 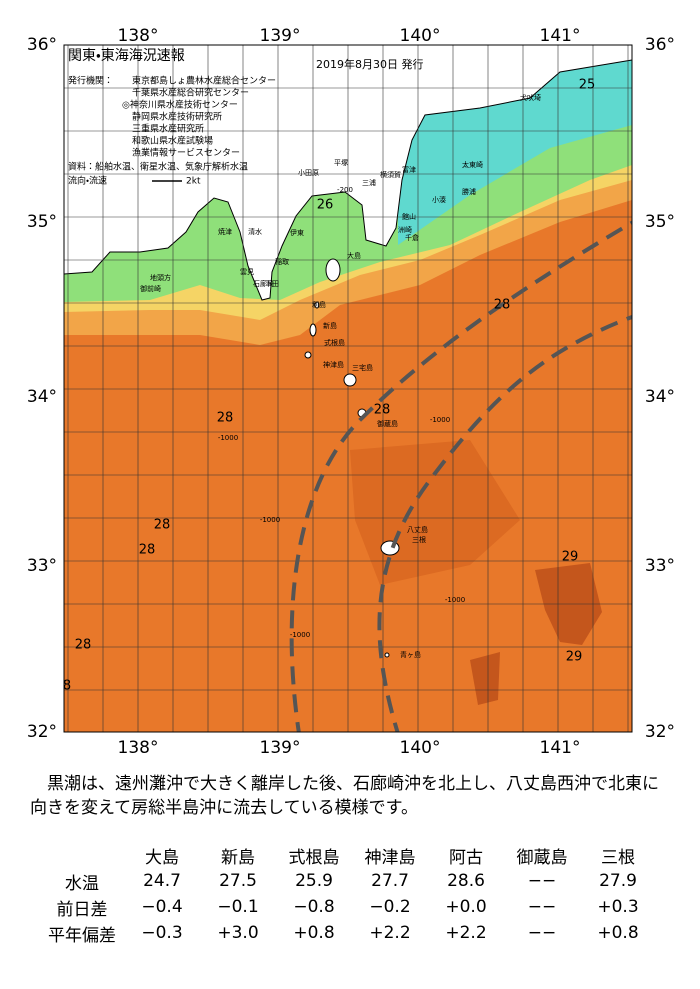 What do you see at coordinates (618, 933) in the screenshot?
I see `table-cell: +0.8` at bounding box center [618, 933].